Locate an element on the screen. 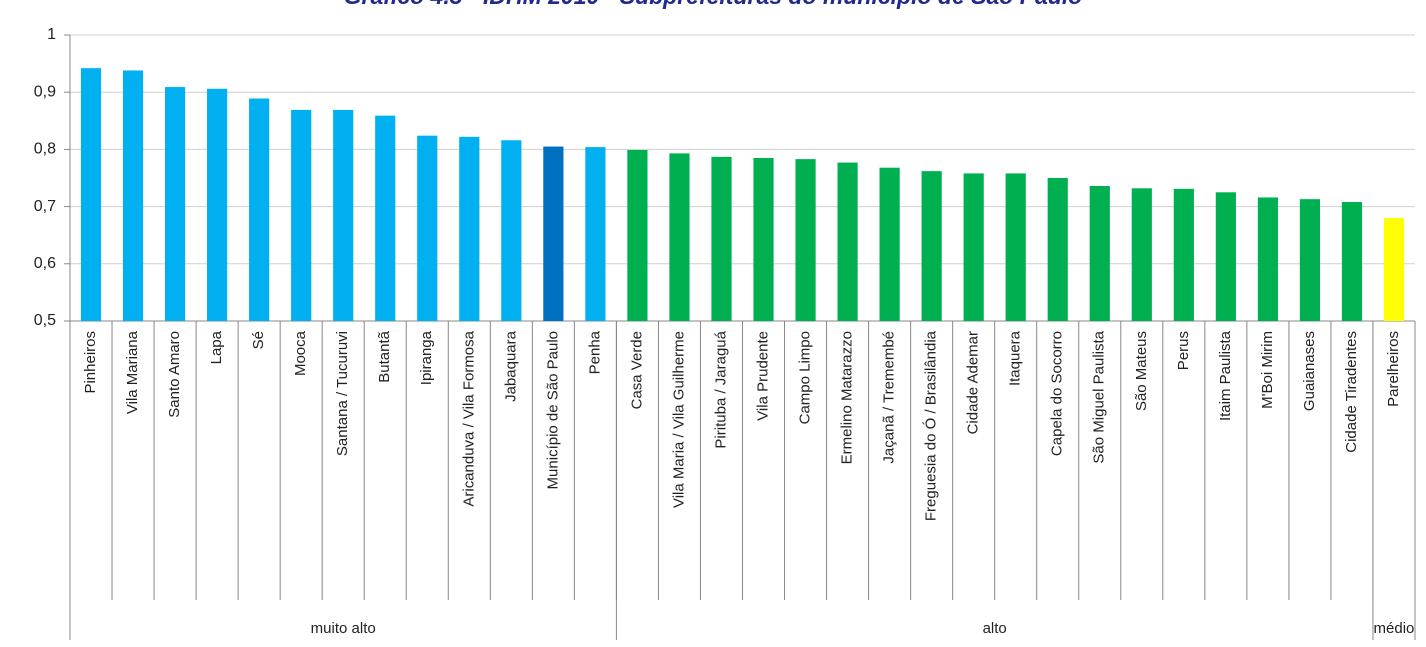 This screenshot has height=647, width=1426. x-tick-label: Itaquera is located at coordinates (1015, 358).